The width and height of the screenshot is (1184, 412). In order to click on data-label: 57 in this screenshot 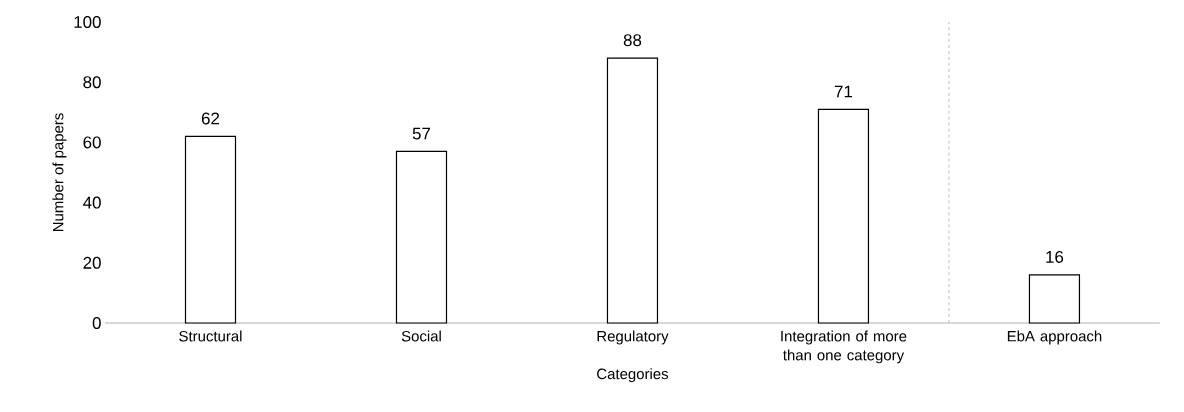, I will do `click(421, 133)`.